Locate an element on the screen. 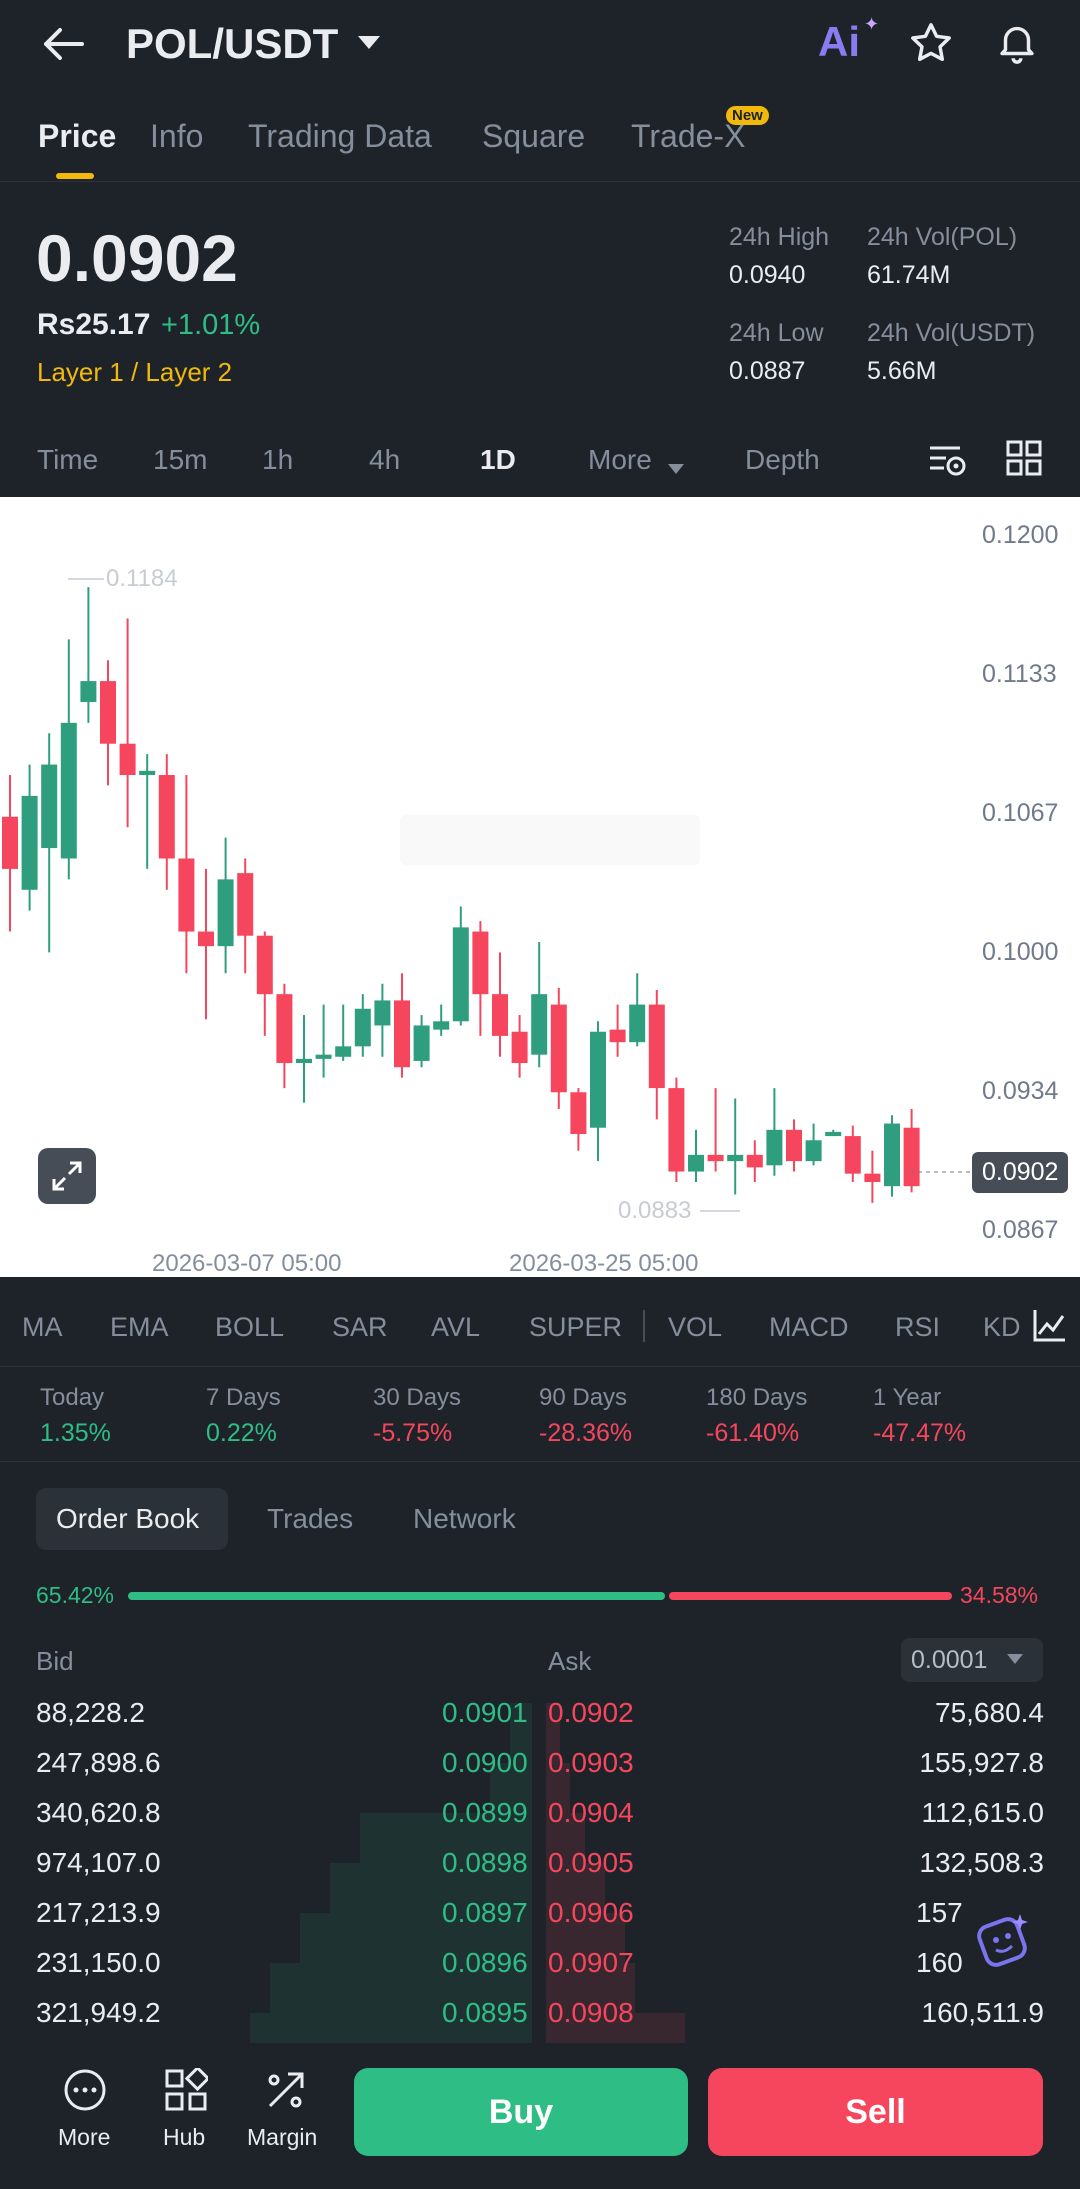  indicator-ema: EMA is located at coordinates (139, 1327).